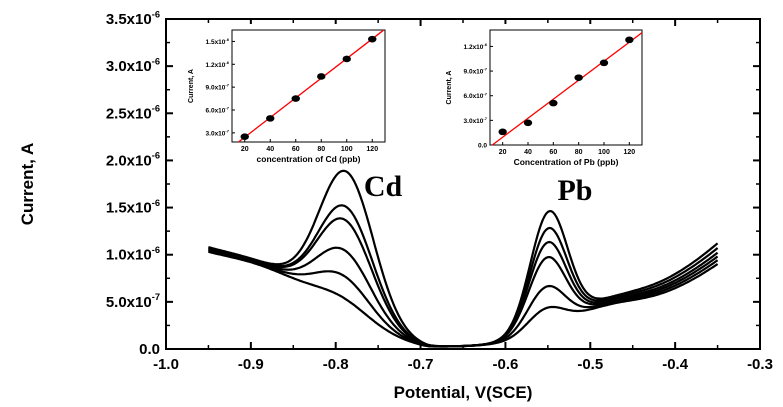  I want to click on inset-y-tick-label: 1.5x10⁻⁶, so click(218, 41).